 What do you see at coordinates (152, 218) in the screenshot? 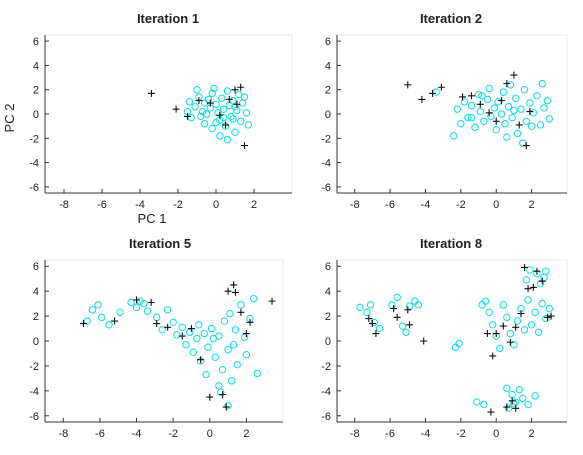
I see `x-axis-label: PC 1` at bounding box center [152, 218].